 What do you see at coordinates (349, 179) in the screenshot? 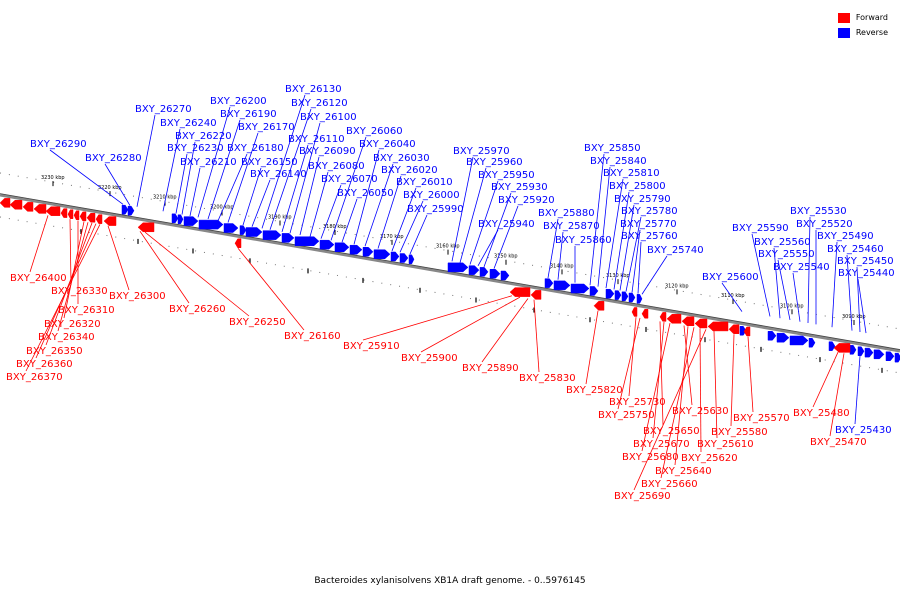
I see `gene-label: BXY_26070` at bounding box center [349, 179].